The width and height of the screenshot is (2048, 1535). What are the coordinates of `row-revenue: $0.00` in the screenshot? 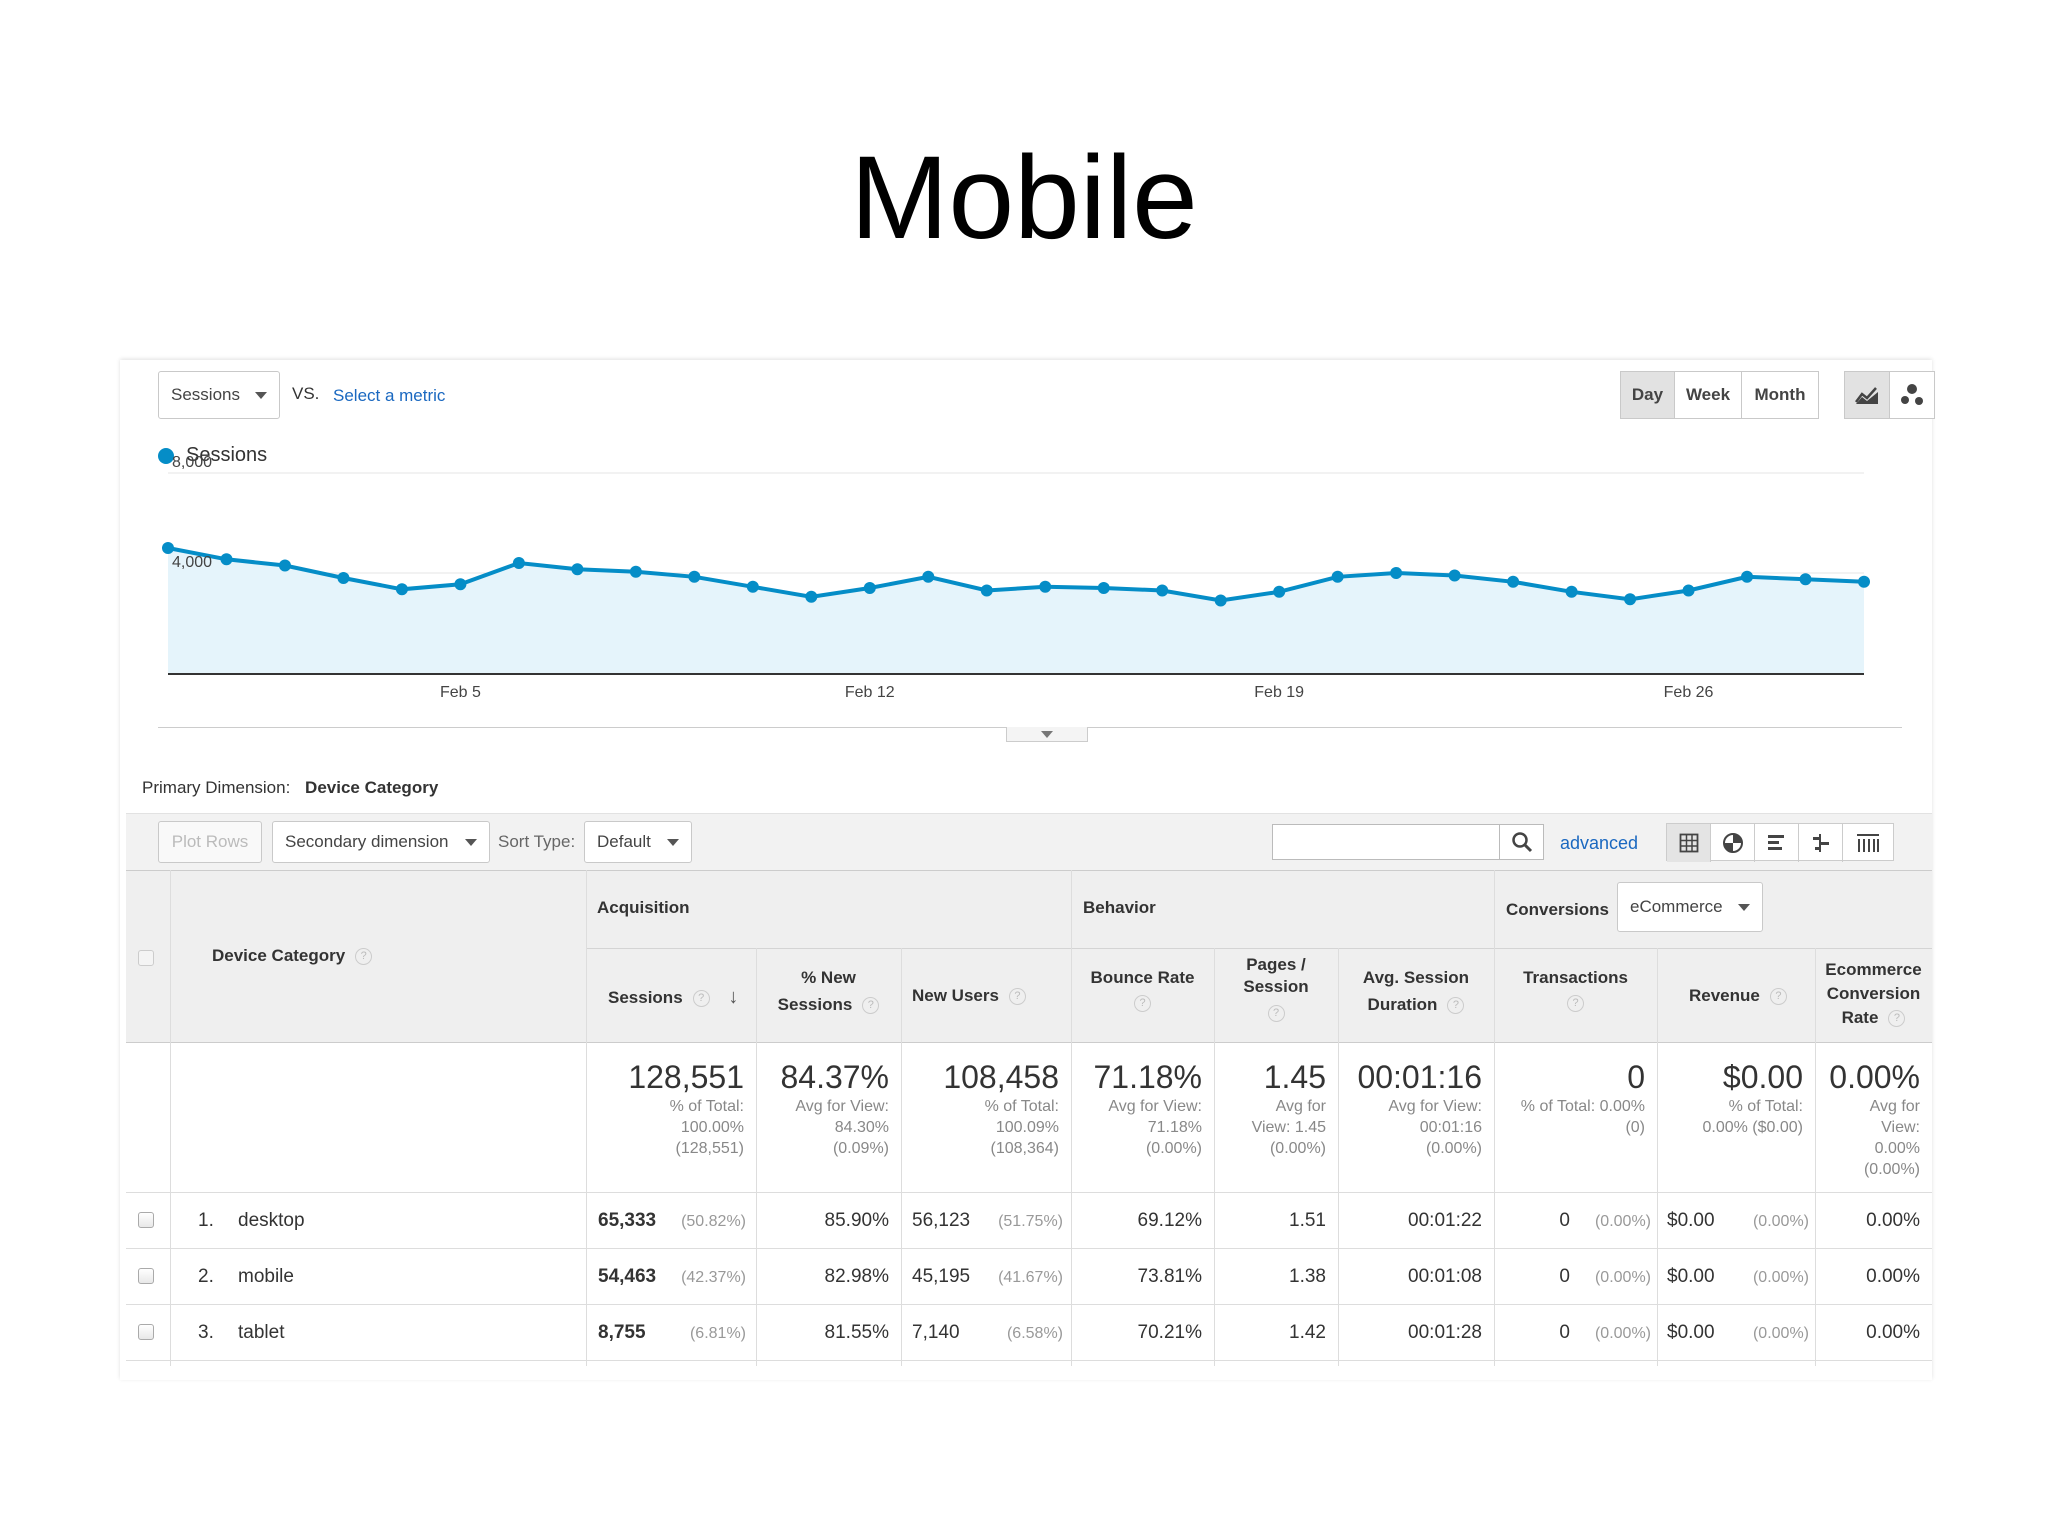 It's located at (1691, 1332).